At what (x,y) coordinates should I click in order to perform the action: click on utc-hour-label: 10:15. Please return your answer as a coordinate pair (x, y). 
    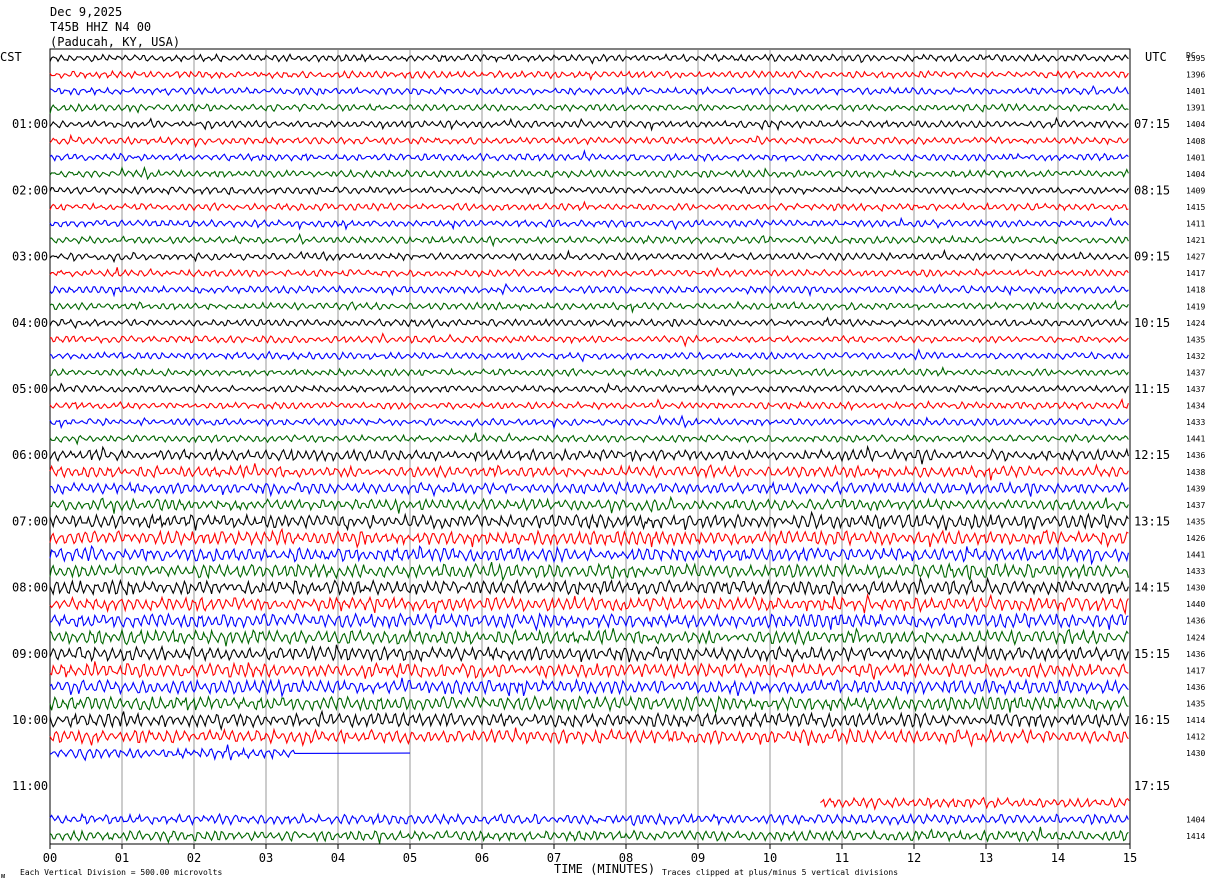
    Looking at the image, I should click on (1152, 323).